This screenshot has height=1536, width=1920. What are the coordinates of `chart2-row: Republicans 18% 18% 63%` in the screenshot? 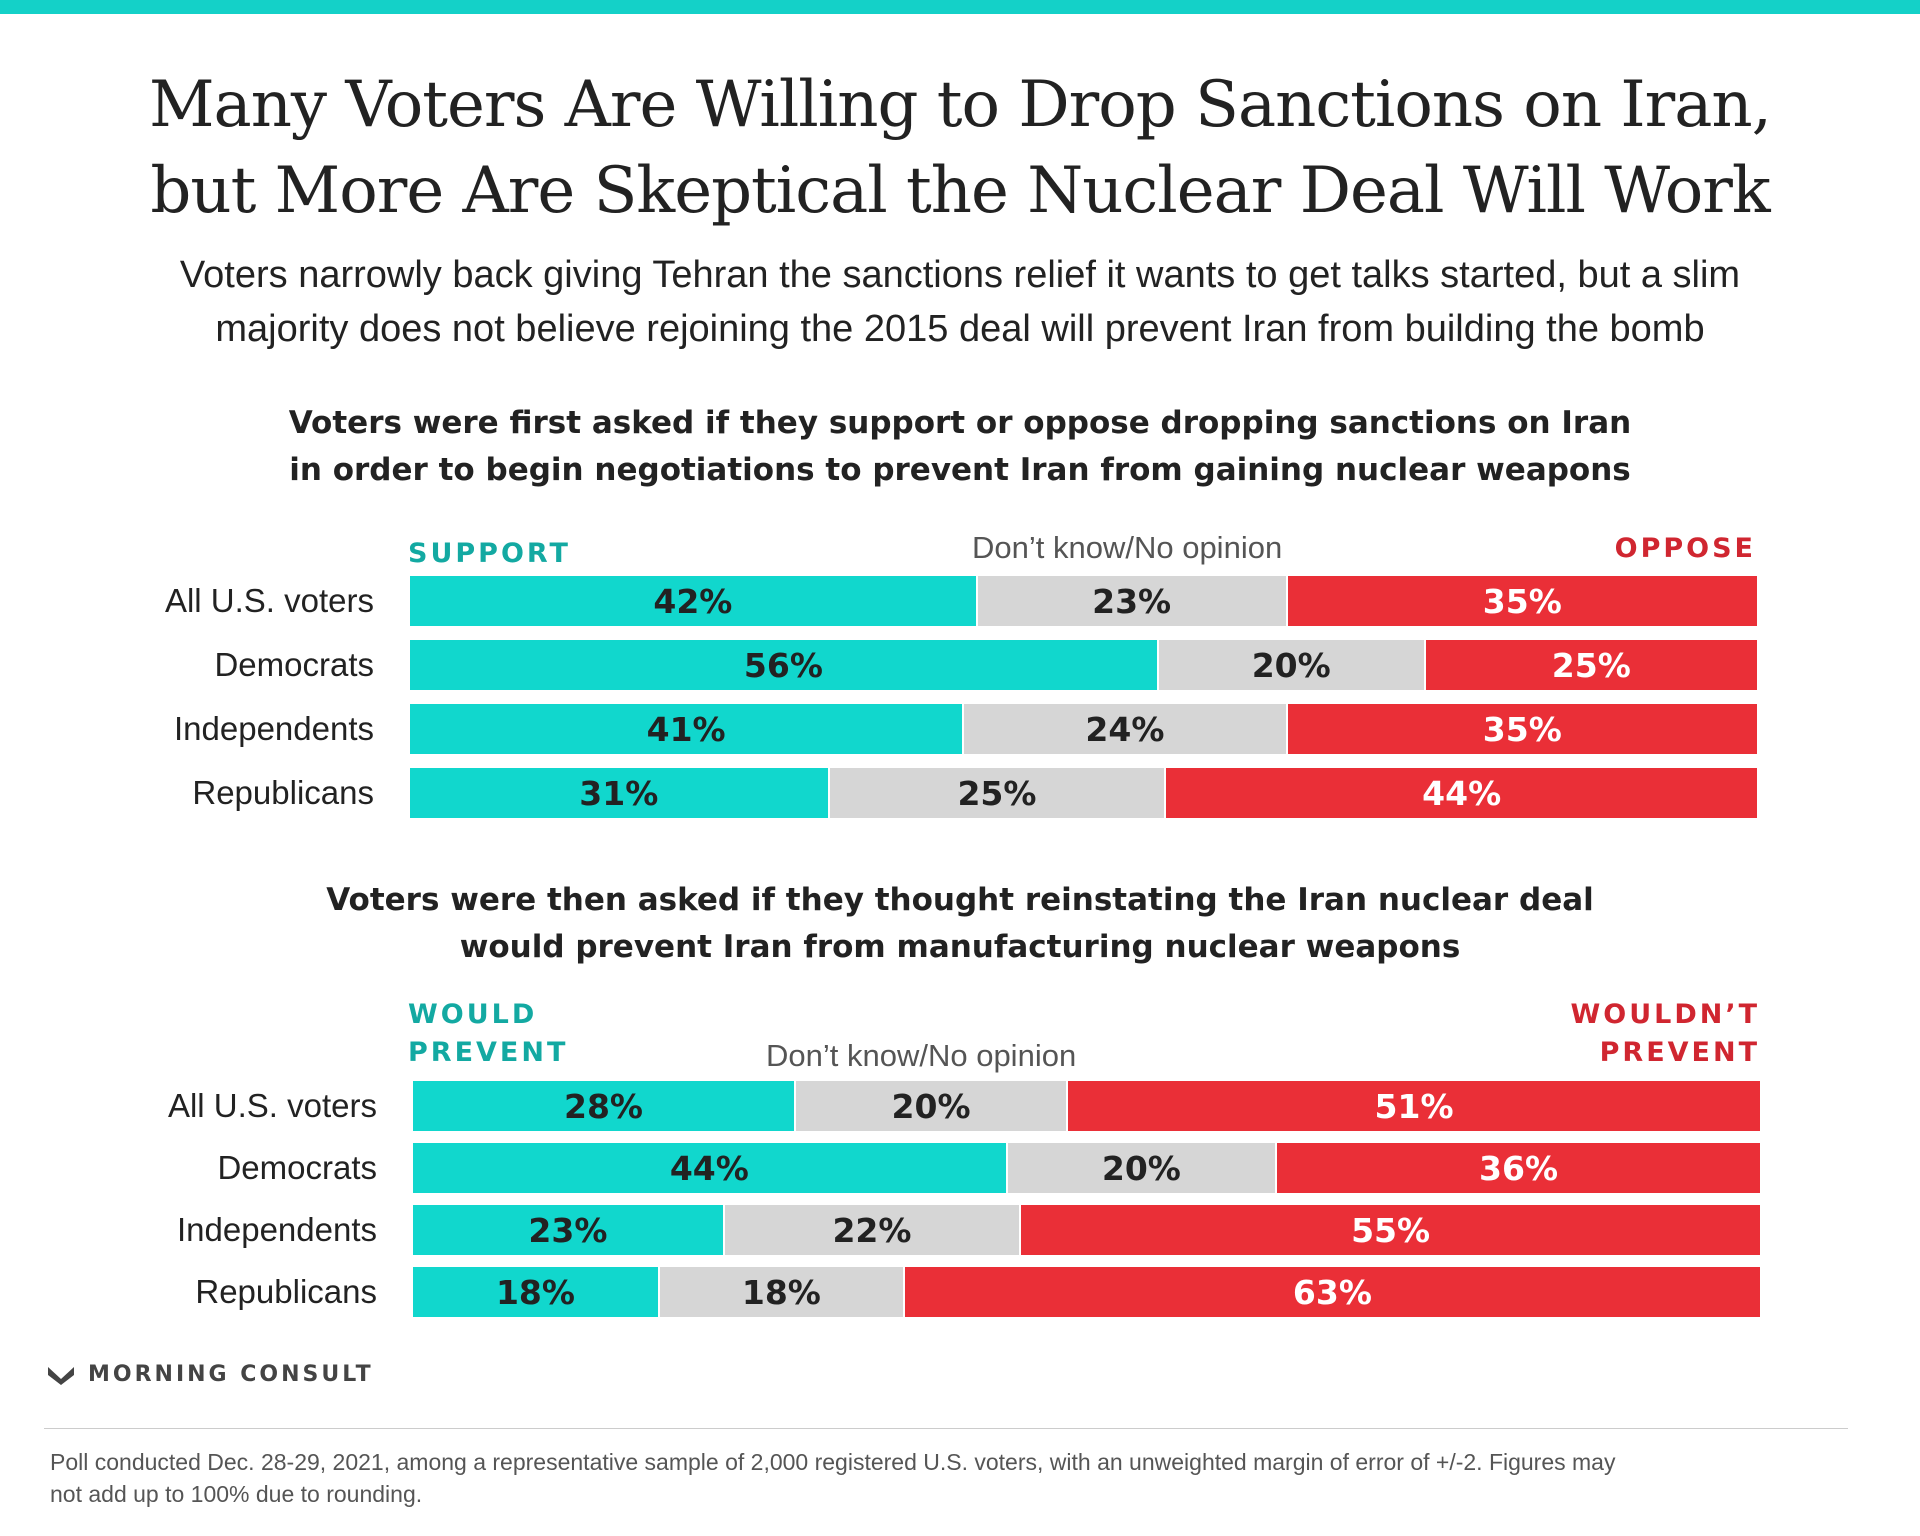 It's located at (960, 1292).